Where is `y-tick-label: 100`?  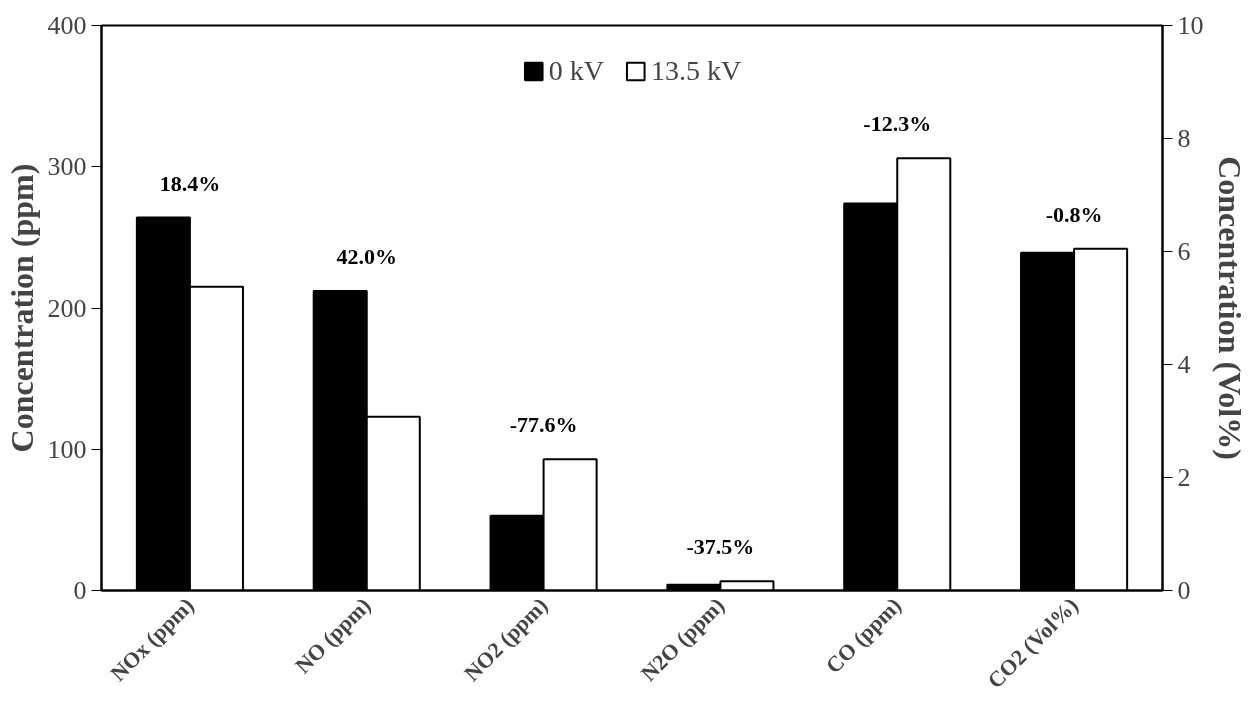 y-tick-label: 100 is located at coordinates (67, 449).